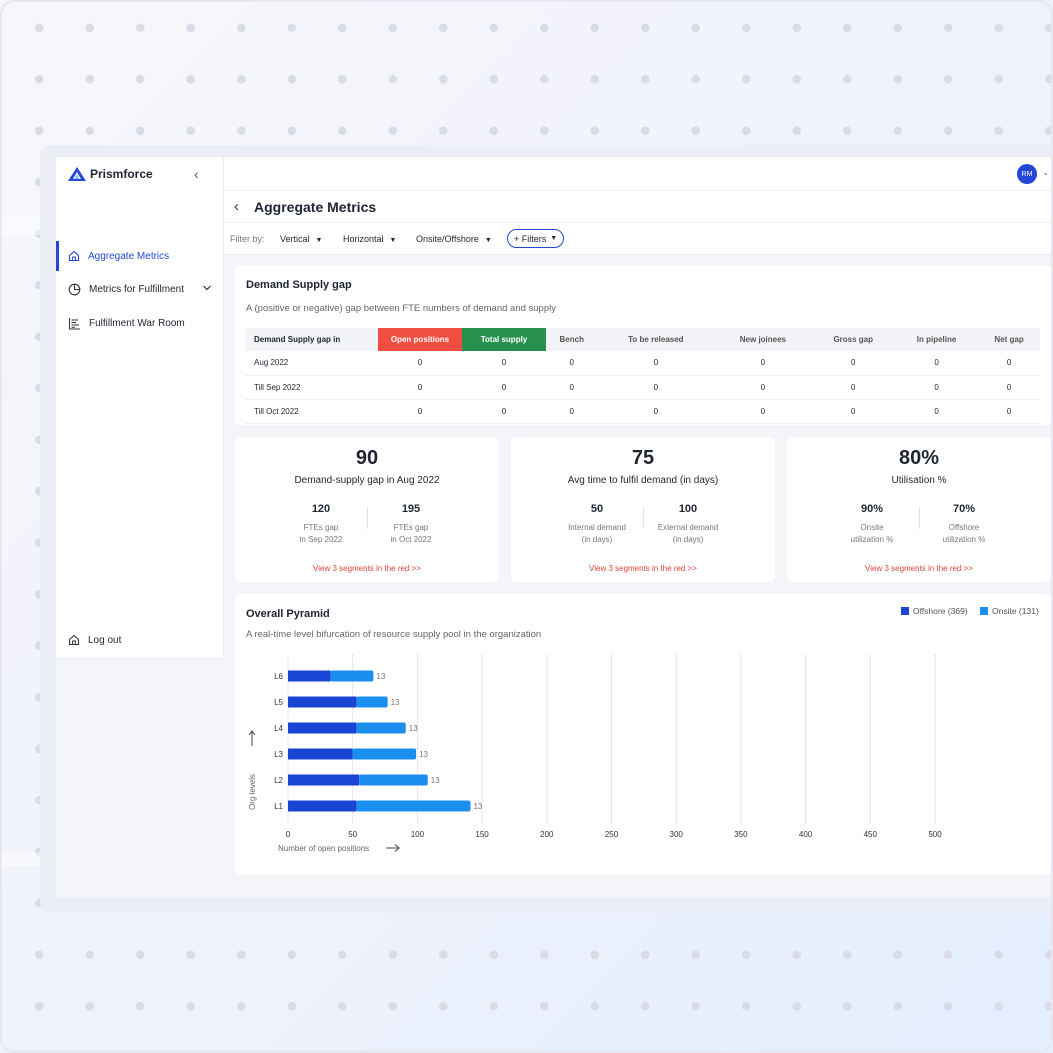  I want to click on brand: Prismforce, so click(110, 174).